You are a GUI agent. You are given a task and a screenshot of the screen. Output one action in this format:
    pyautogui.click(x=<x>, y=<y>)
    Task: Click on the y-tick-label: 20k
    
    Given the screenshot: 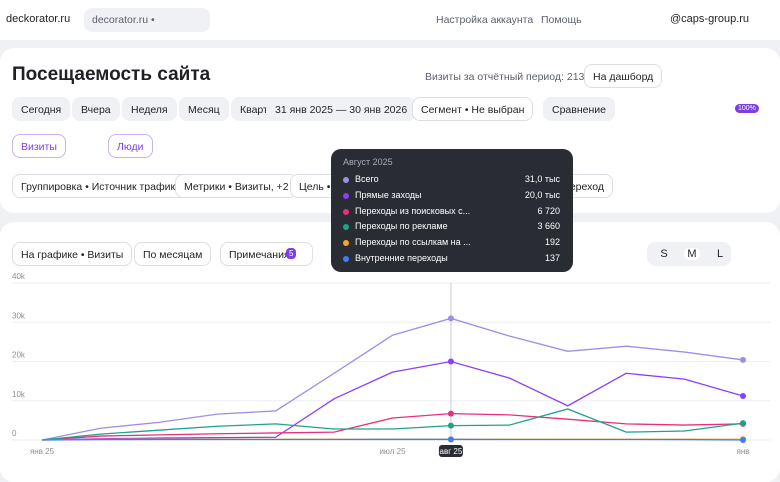 What is the action you would take?
    pyautogui.click(x=19, y=355)
    